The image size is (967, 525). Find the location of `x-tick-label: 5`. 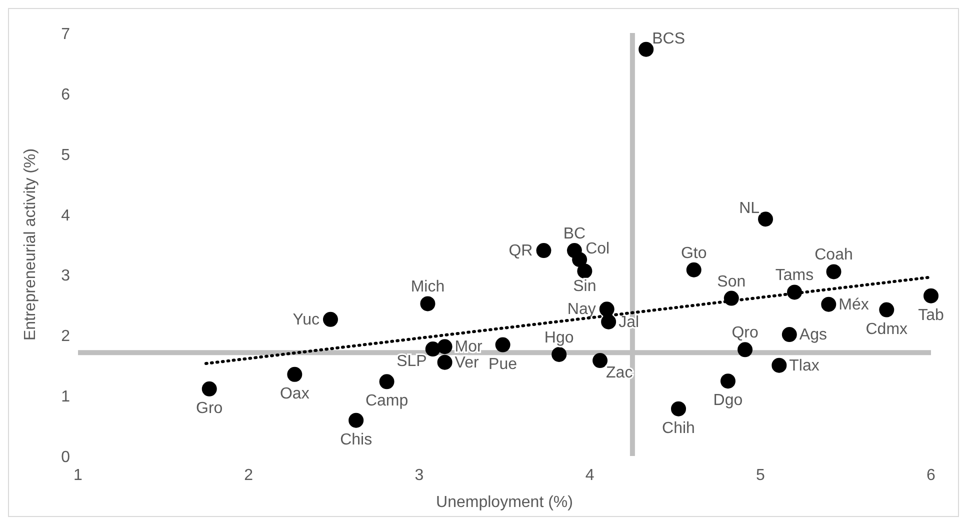

x-tick-label: 5 is located at coordinates (760, 475).